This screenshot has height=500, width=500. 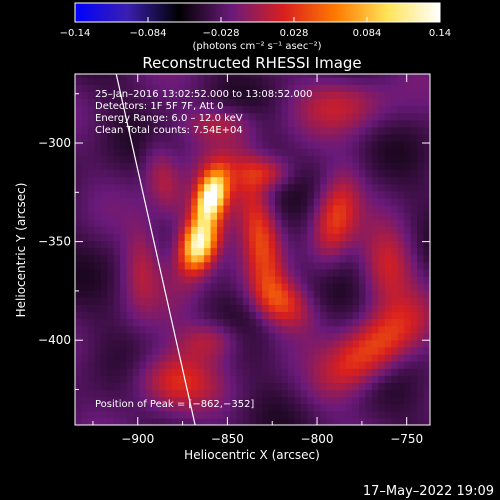 What do you see at coordinates (204, 94) in the screenshot?
I see `annotation-line: 25–Jan–2016 13:02:52.000 to 13:08:52.000` at bounding box center [204, 94].